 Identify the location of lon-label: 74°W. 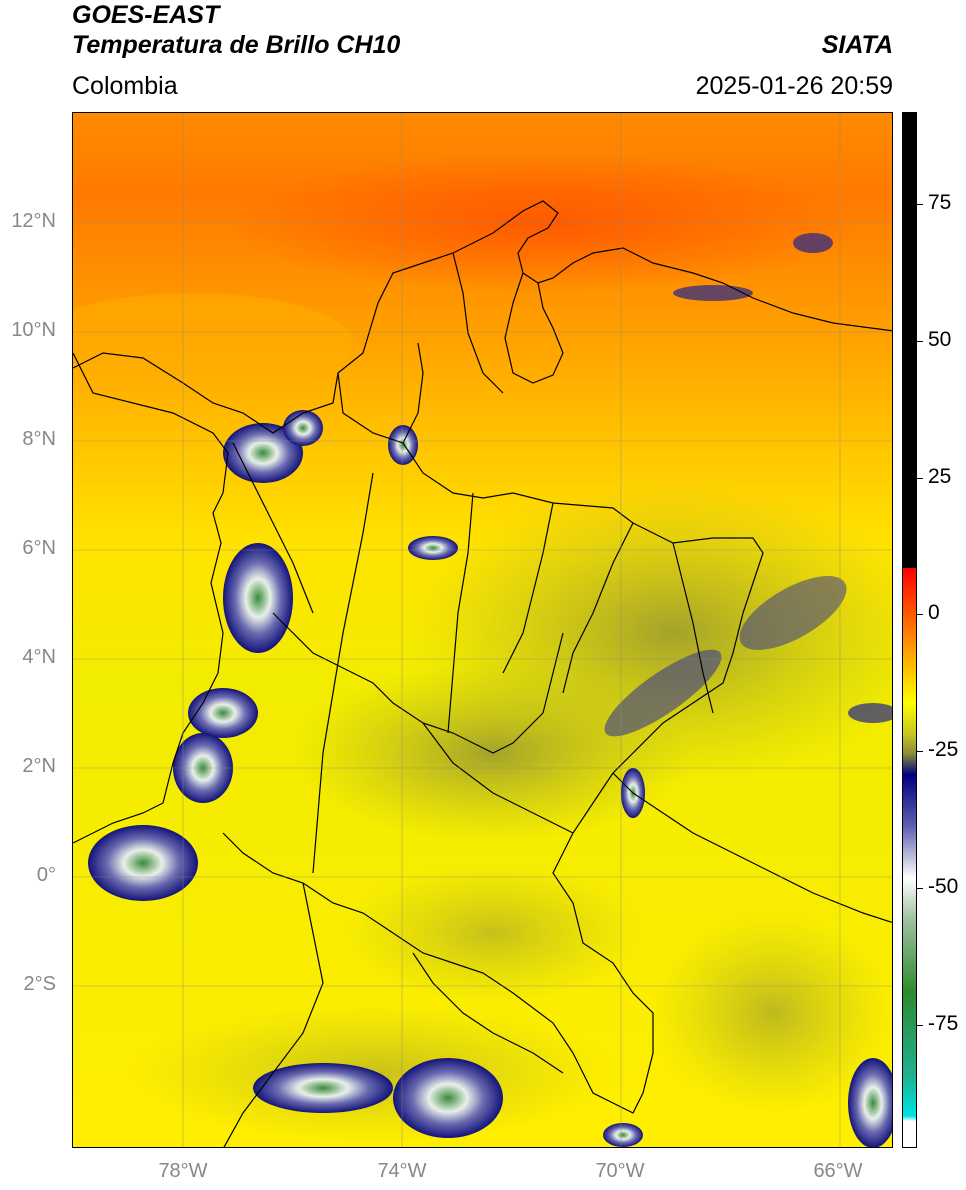
(402, 1171).